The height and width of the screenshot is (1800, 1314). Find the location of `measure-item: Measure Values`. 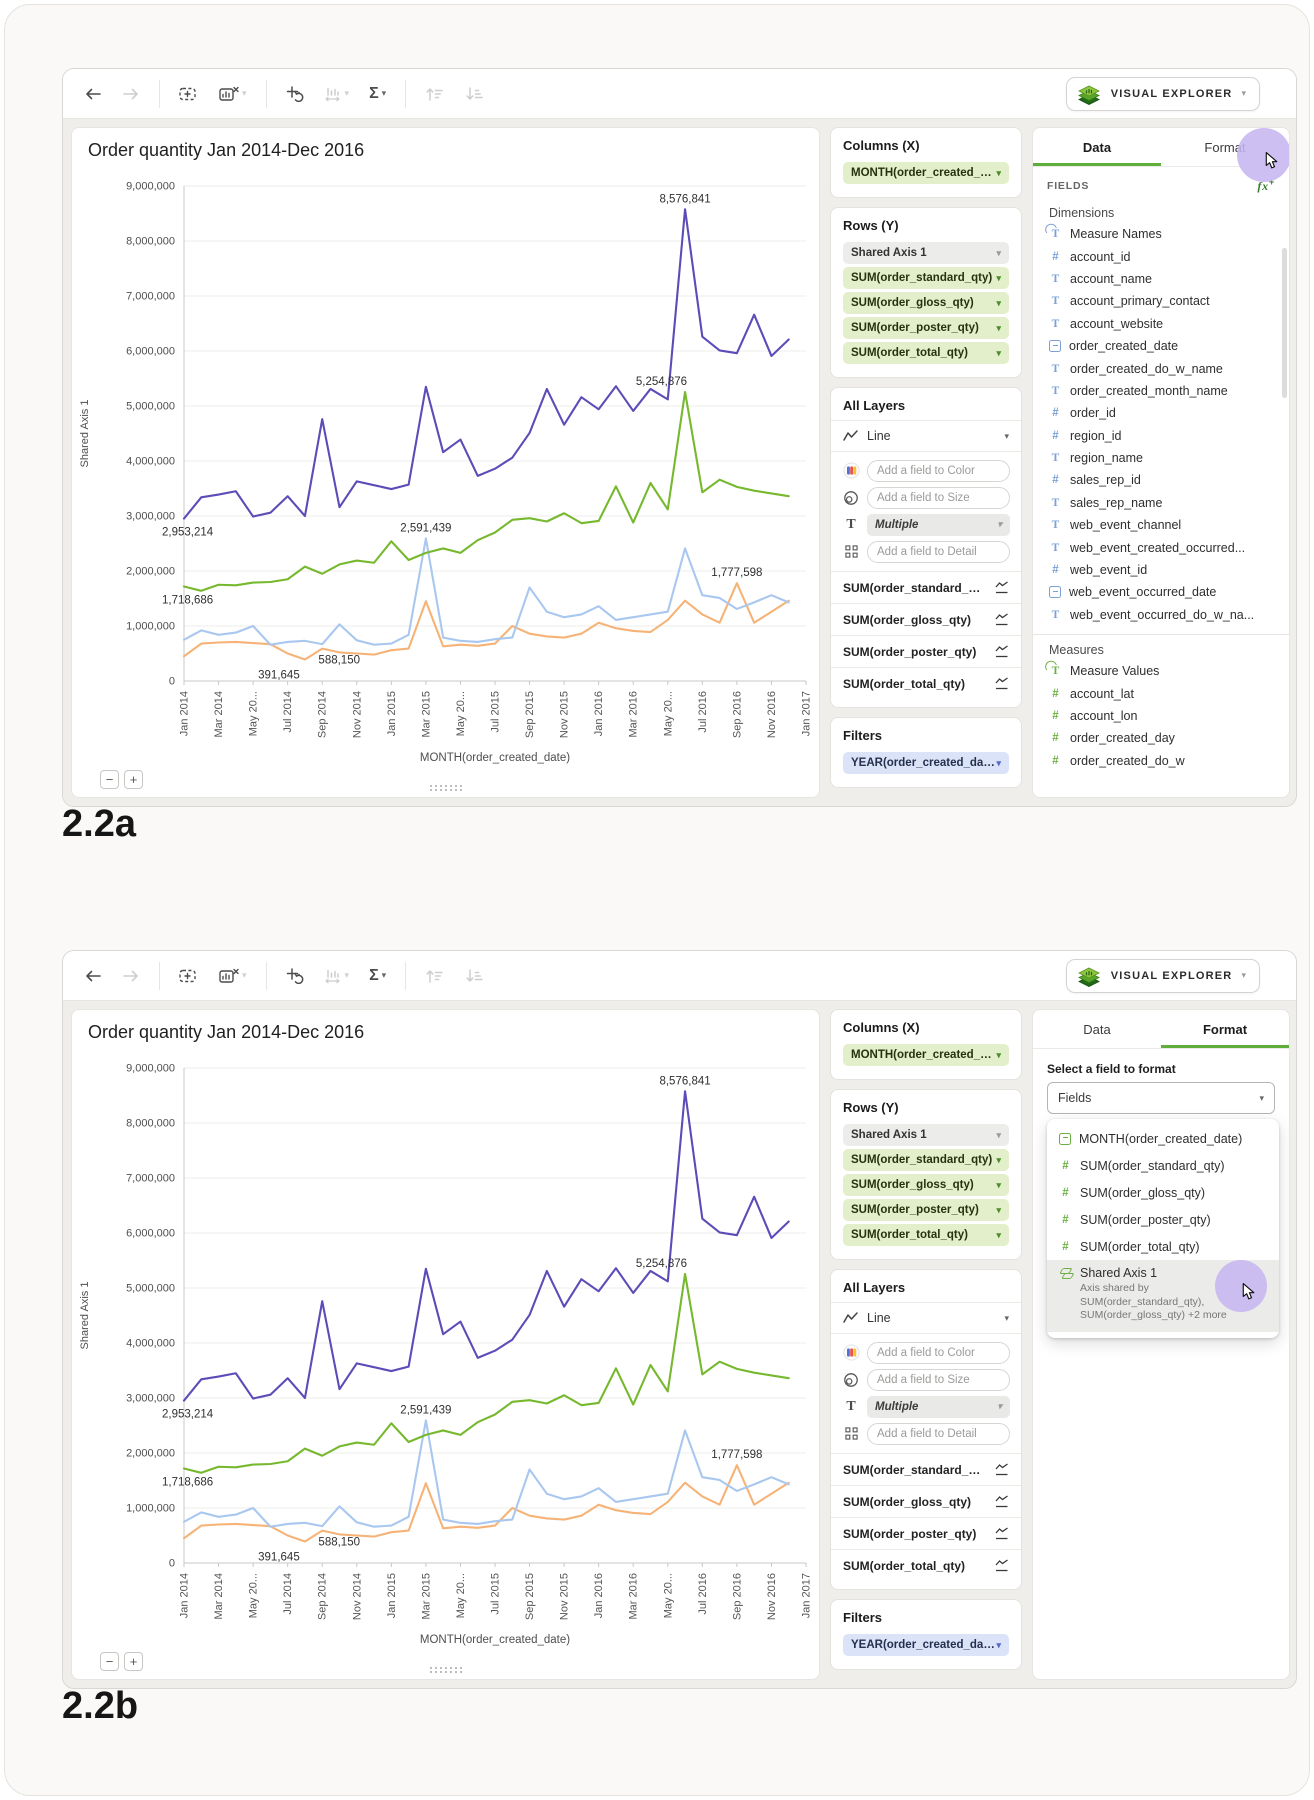

measure-item: Measure Values is located at coordinates (1161, 671).